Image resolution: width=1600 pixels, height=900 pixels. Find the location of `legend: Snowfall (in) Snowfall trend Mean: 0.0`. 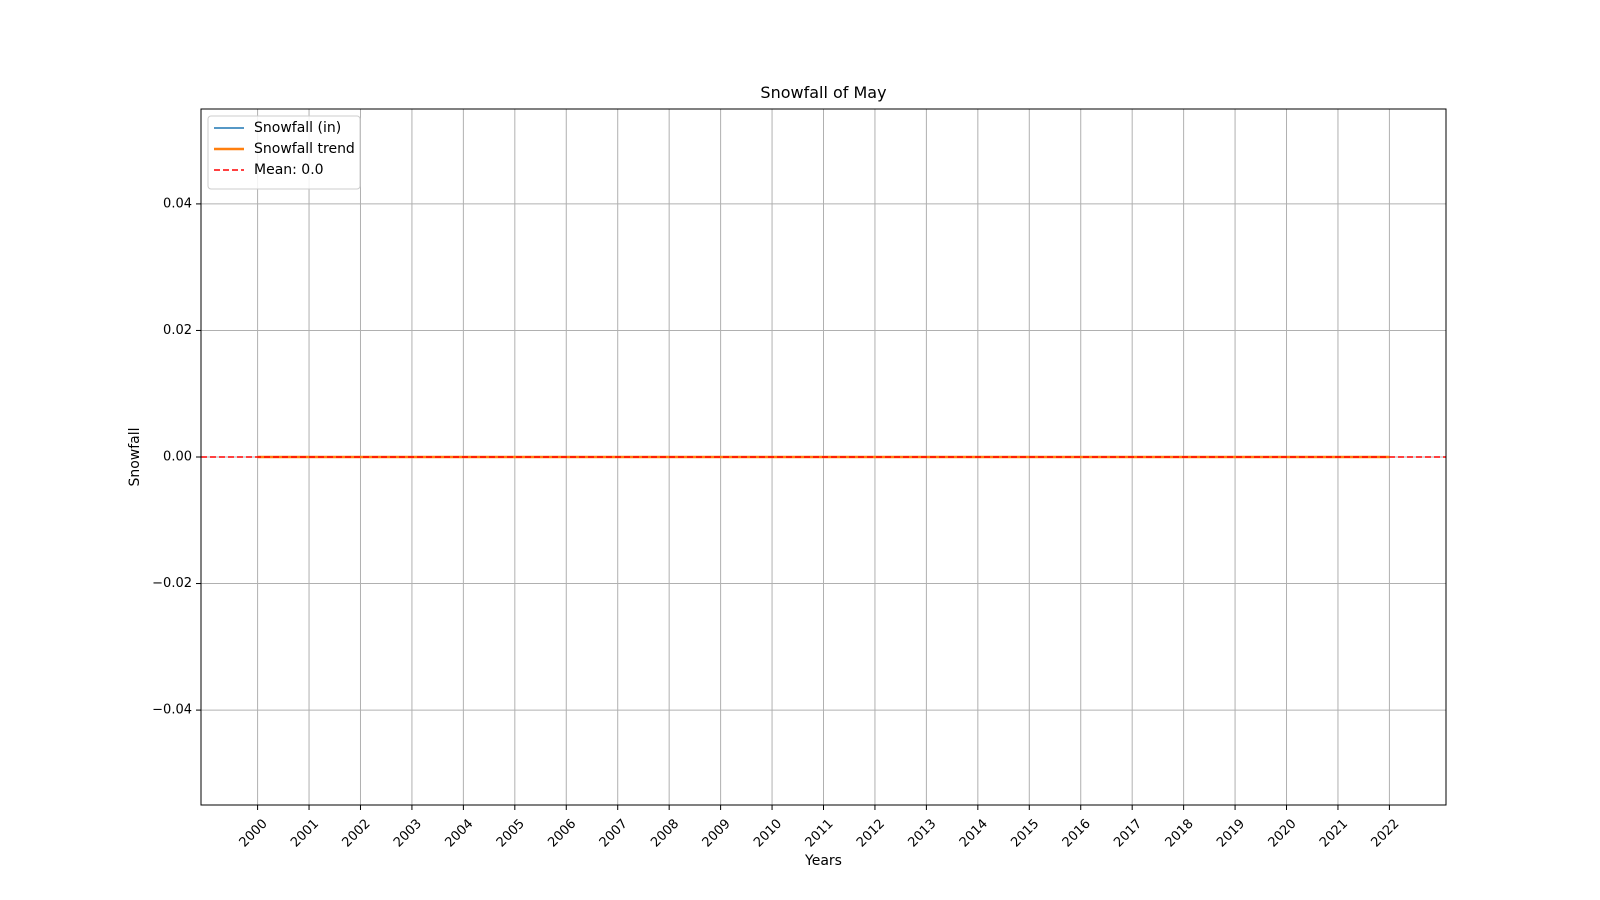

legend: Snowfall (in) Snowfall trend Mean: 0.0 is located at coordinates (284, 152).